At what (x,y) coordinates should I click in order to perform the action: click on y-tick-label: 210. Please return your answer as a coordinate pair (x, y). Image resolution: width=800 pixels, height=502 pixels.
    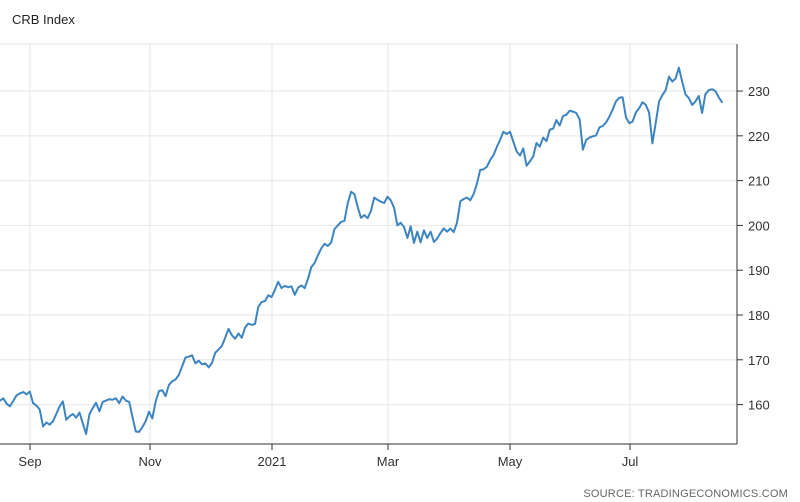
    Looking at the image, I should click on (759, 181).